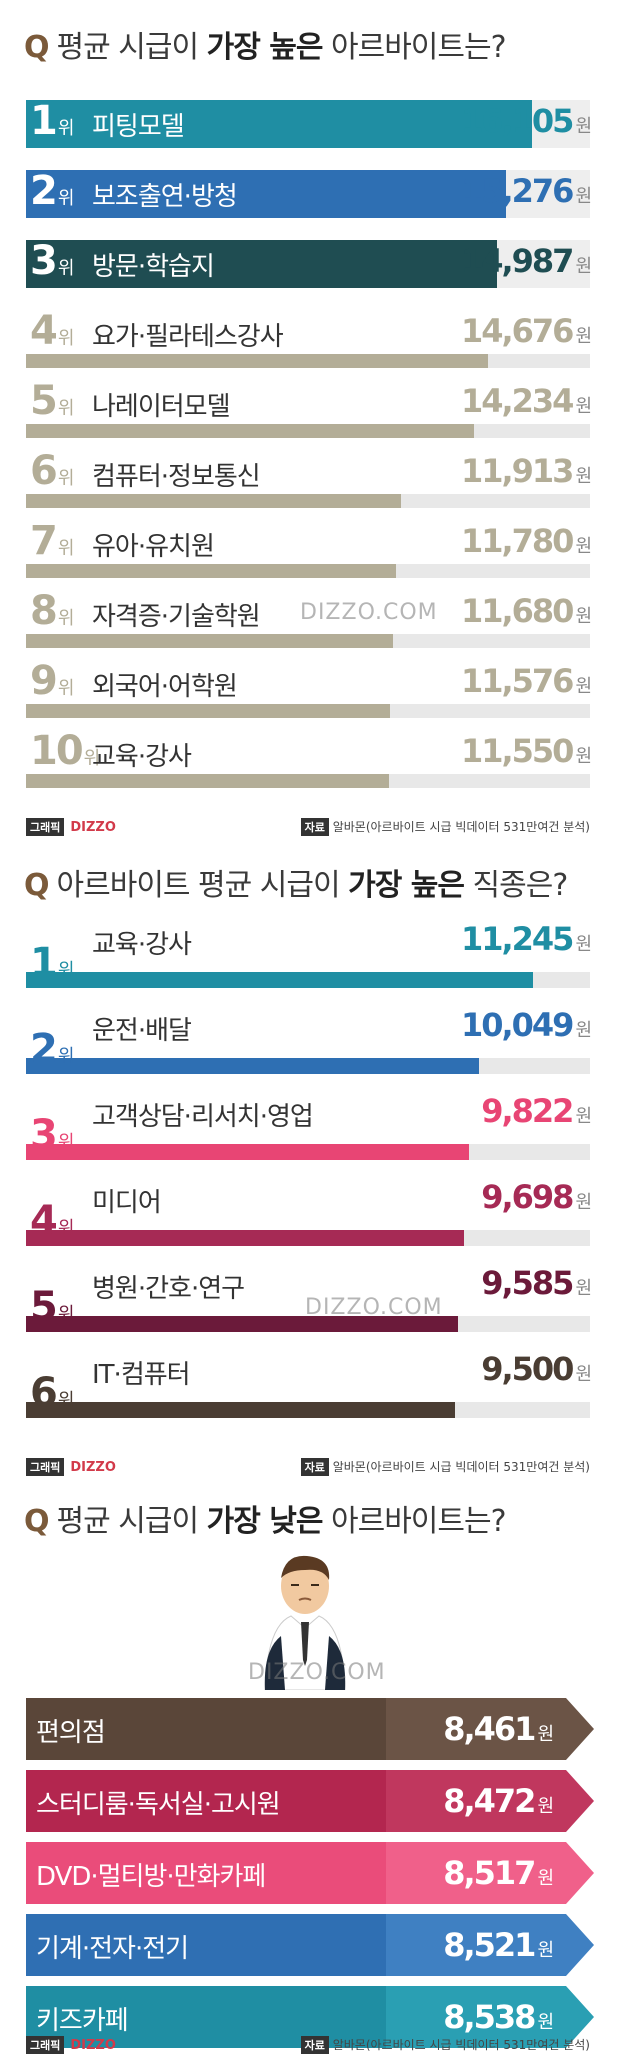 The image size is (619, 2063). What do you see at coordinates (168, 1289) in the screenshot?
I see `bar-label: 병원·간호·연구` at bounding box center [168, 1289].